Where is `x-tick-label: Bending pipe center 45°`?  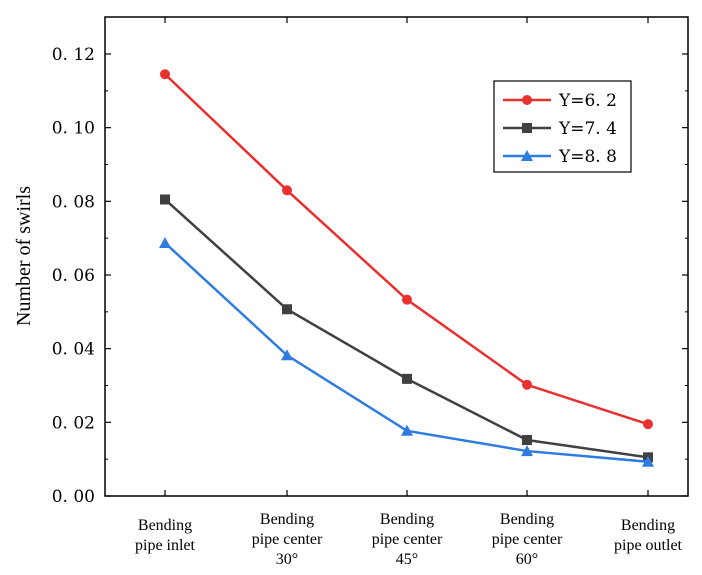 x-tick-label: Bending pipe center 45° is located at coordinates (407, 539).